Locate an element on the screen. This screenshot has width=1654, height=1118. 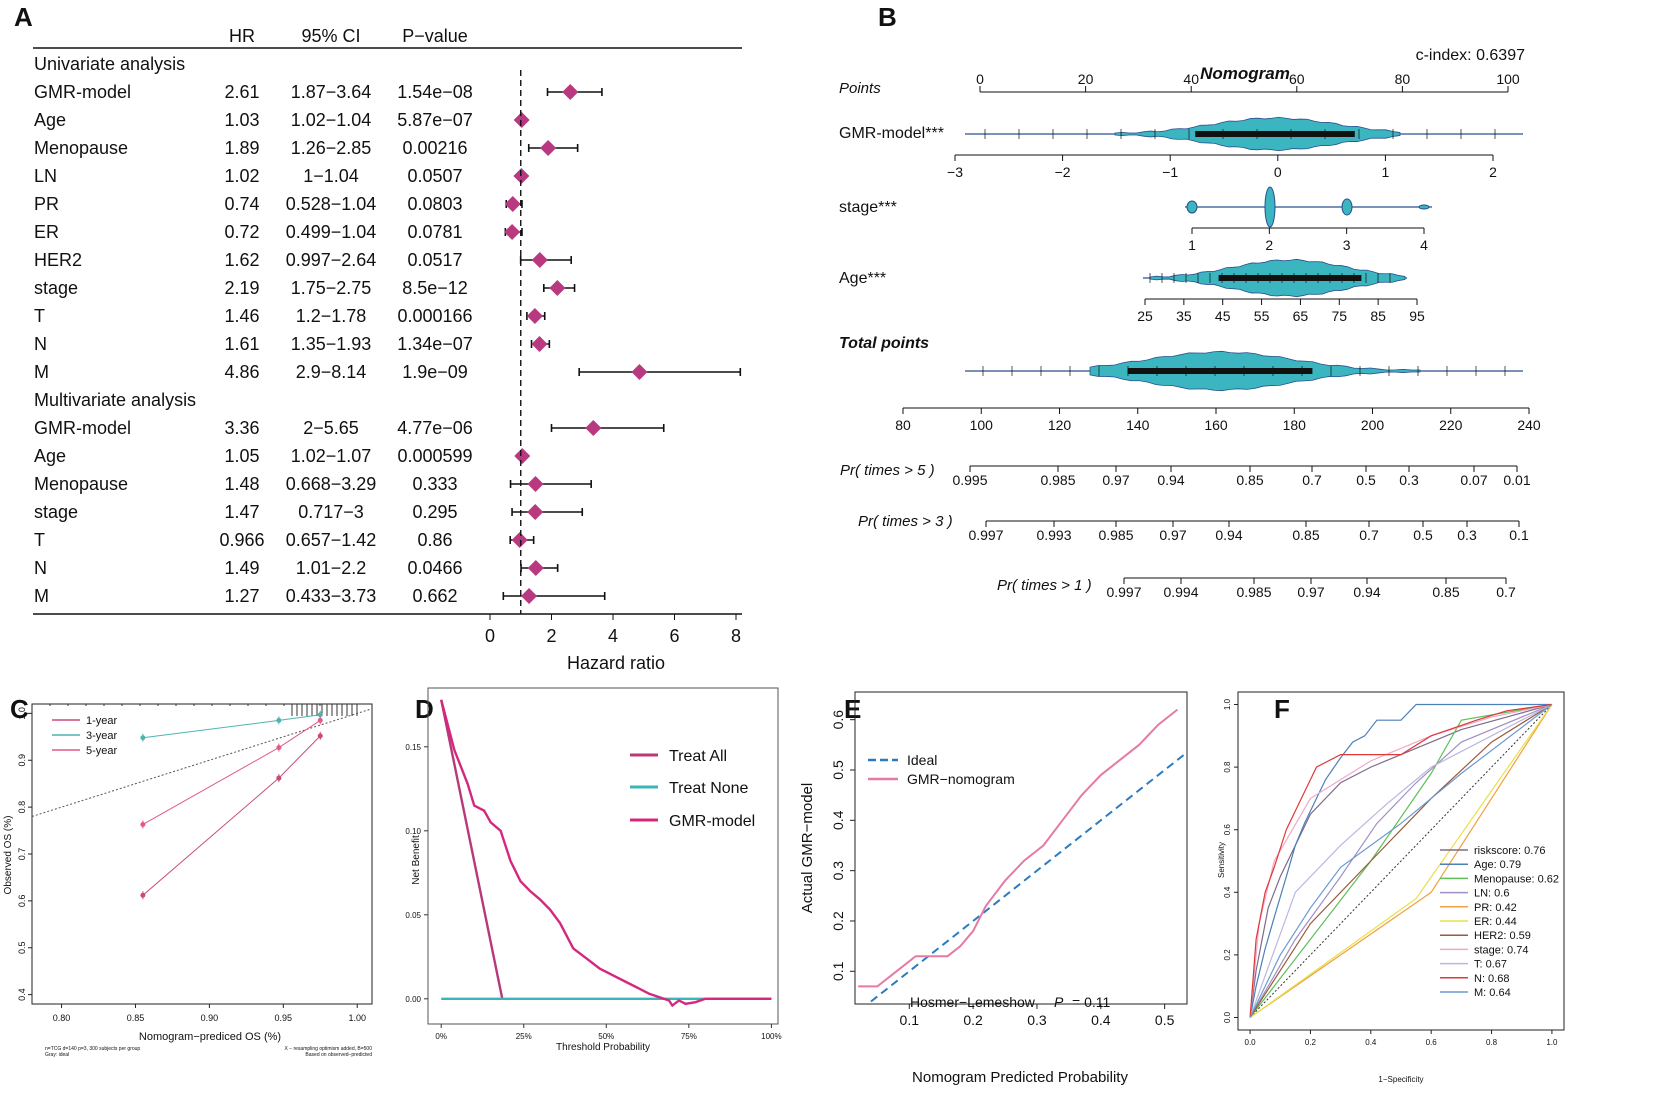
legend-label-7: stage: 0.74 is located at coordinates (1501, 950).